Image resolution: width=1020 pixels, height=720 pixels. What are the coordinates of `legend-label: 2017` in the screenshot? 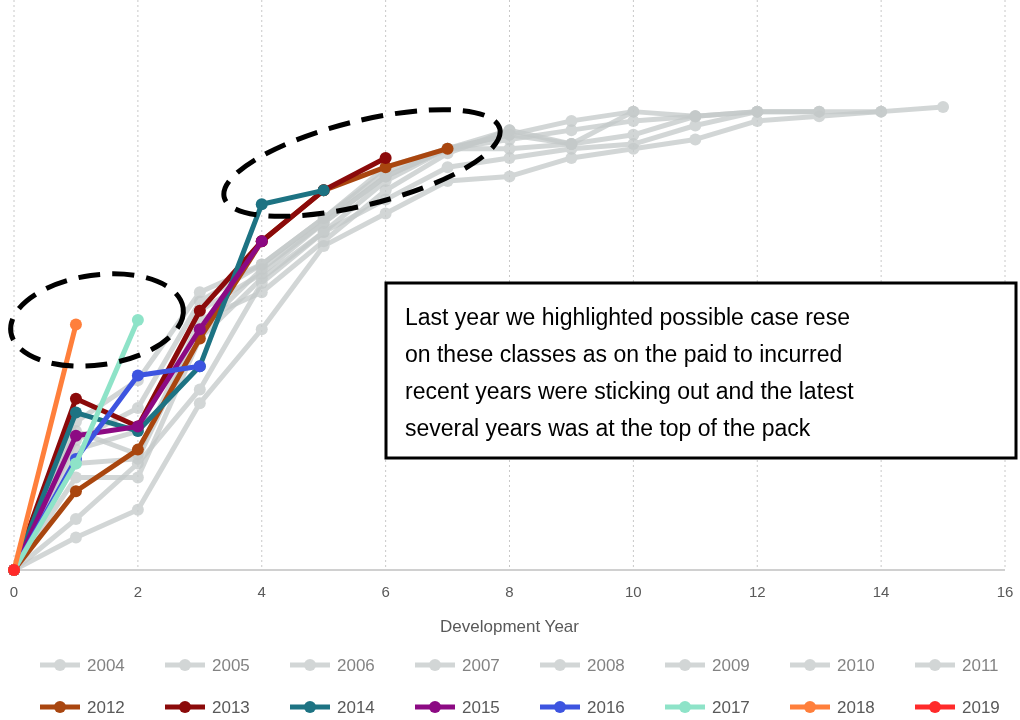 It's located at (731, 707).